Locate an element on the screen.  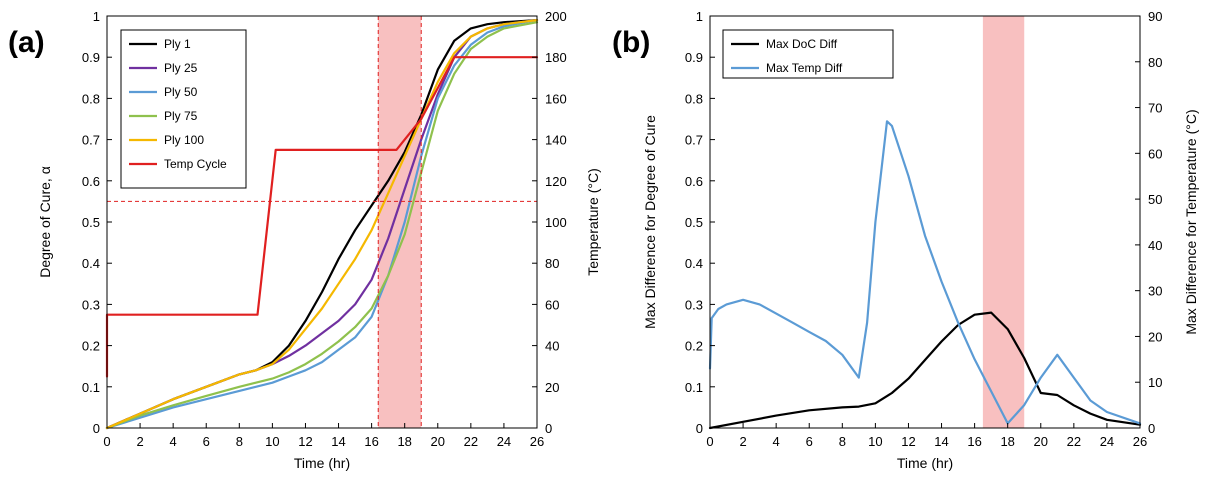
panel-label: (a) is located at coordinates (26, 42).